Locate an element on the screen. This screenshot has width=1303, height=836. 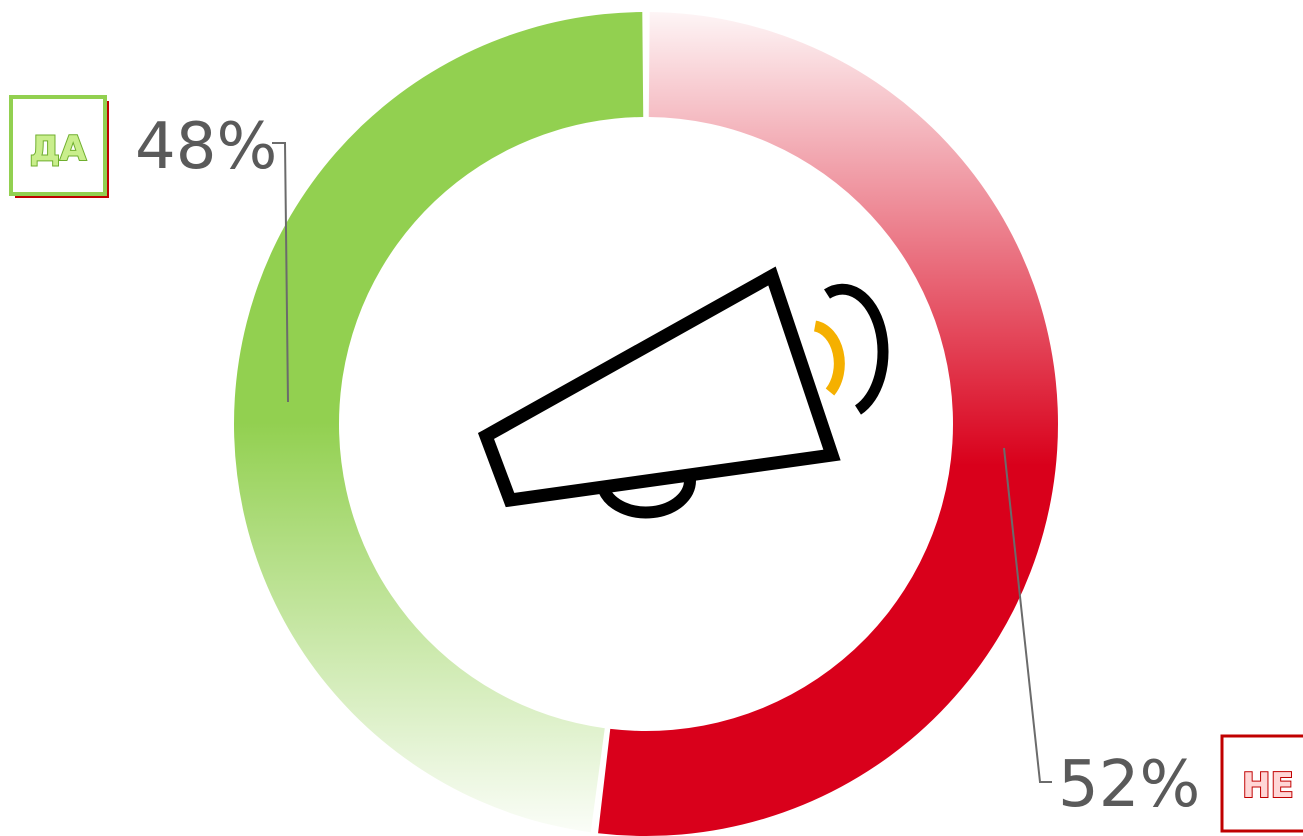
data-label-ne: 52% is located at coordinates (1129, 785).